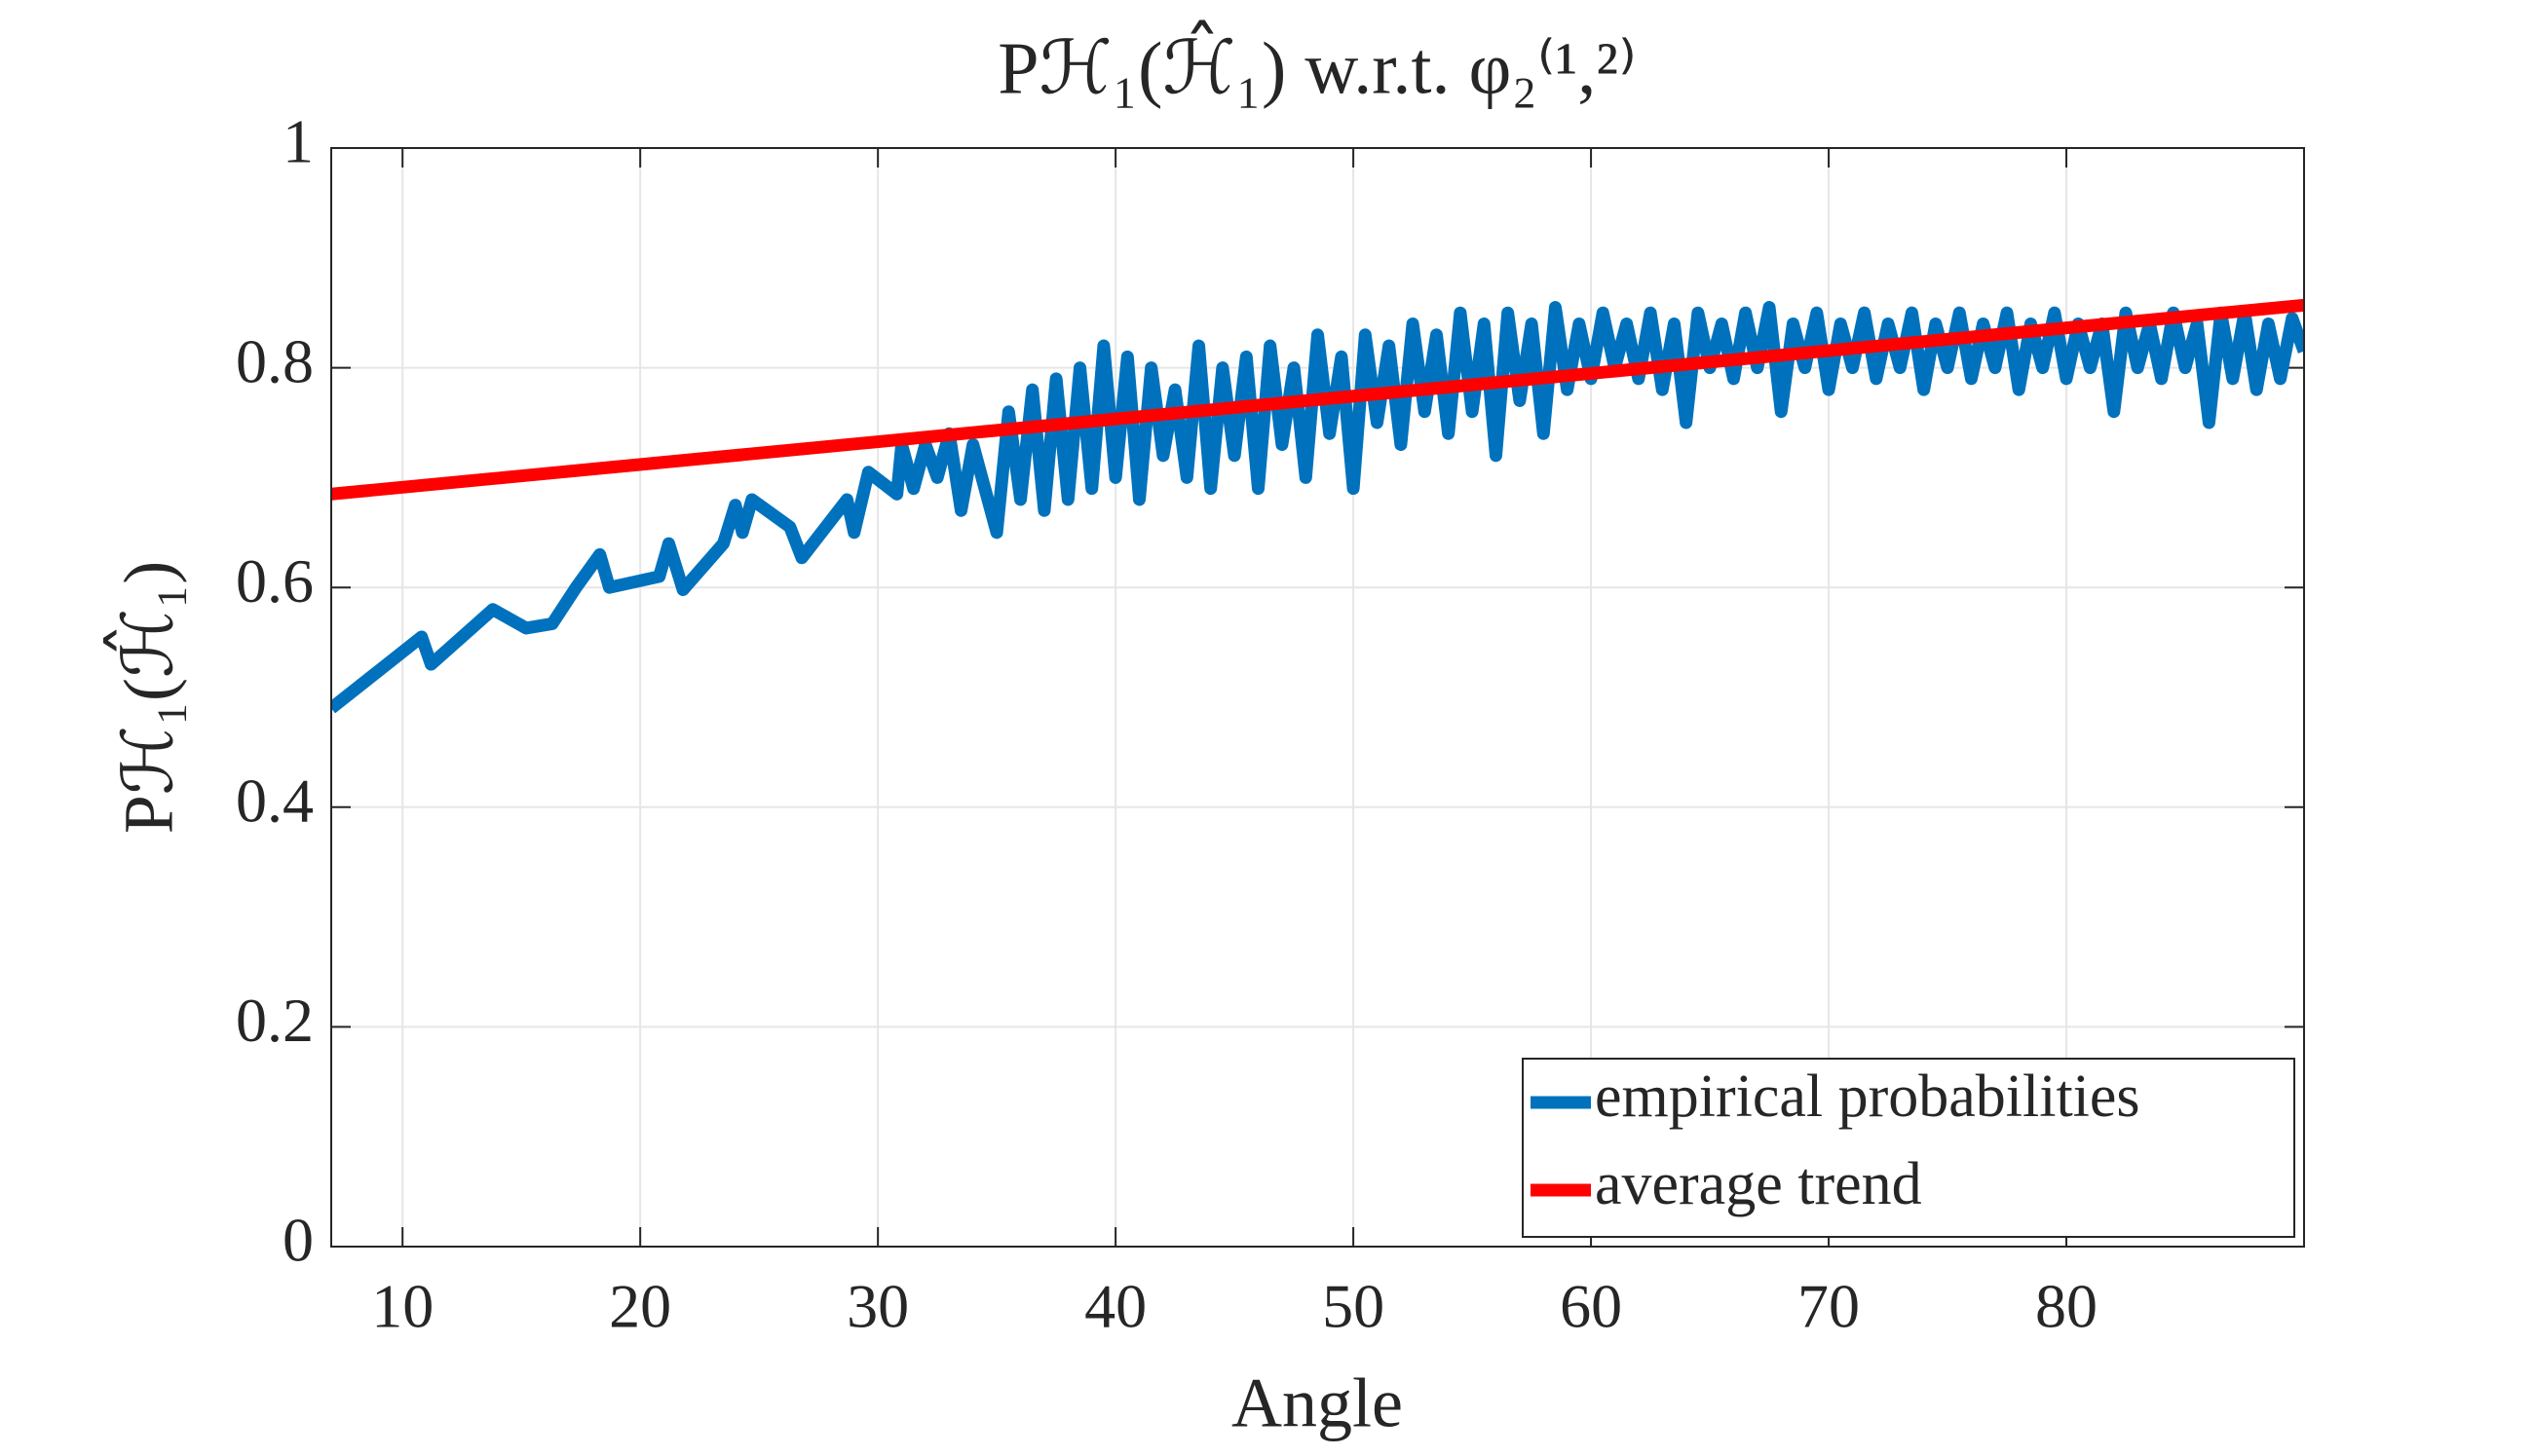  What do you see at coordinates (402, 1306) in the screenshot?
I see `x-tick-label: 10` at bounding box center [402, 1306].